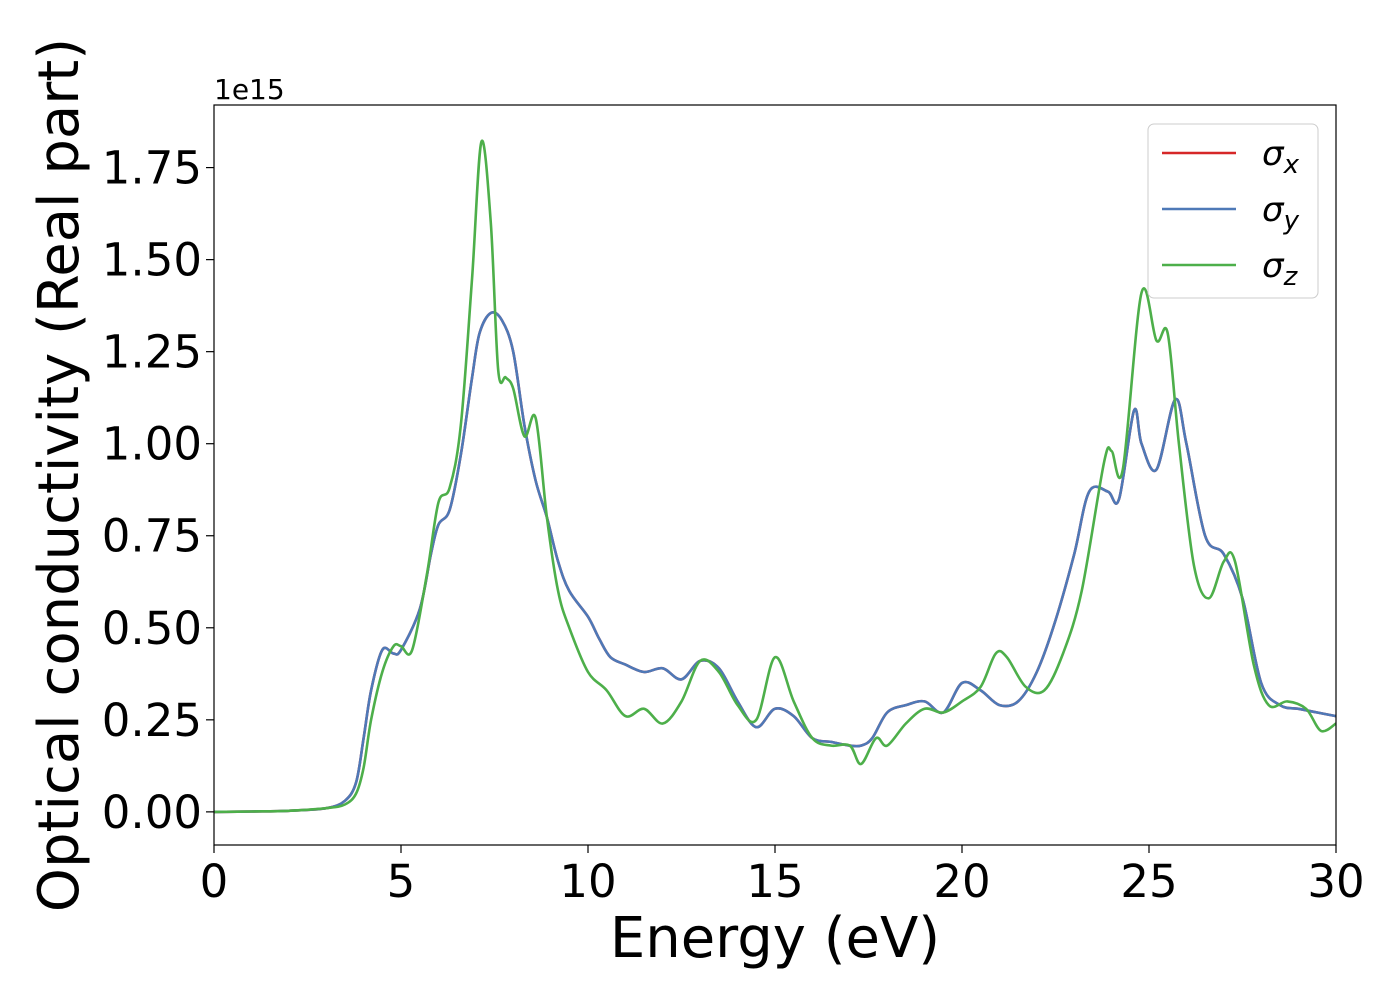 The height and width of the screenshot is (1000, 1400). I want to click on x-tick-label: 0, so click(214, 881).